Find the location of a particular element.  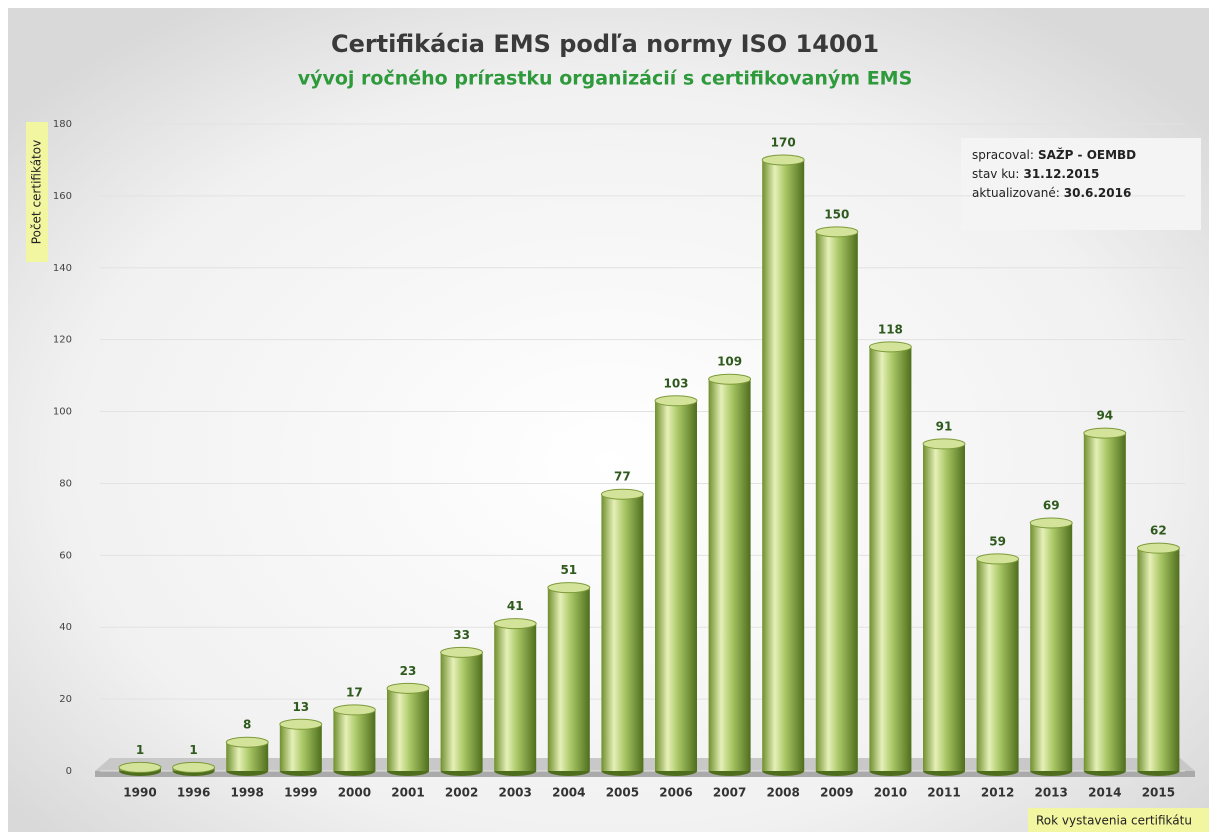

info-line: spracoval: SAŽP - OEMBD is located at coordinates (1054, 154).